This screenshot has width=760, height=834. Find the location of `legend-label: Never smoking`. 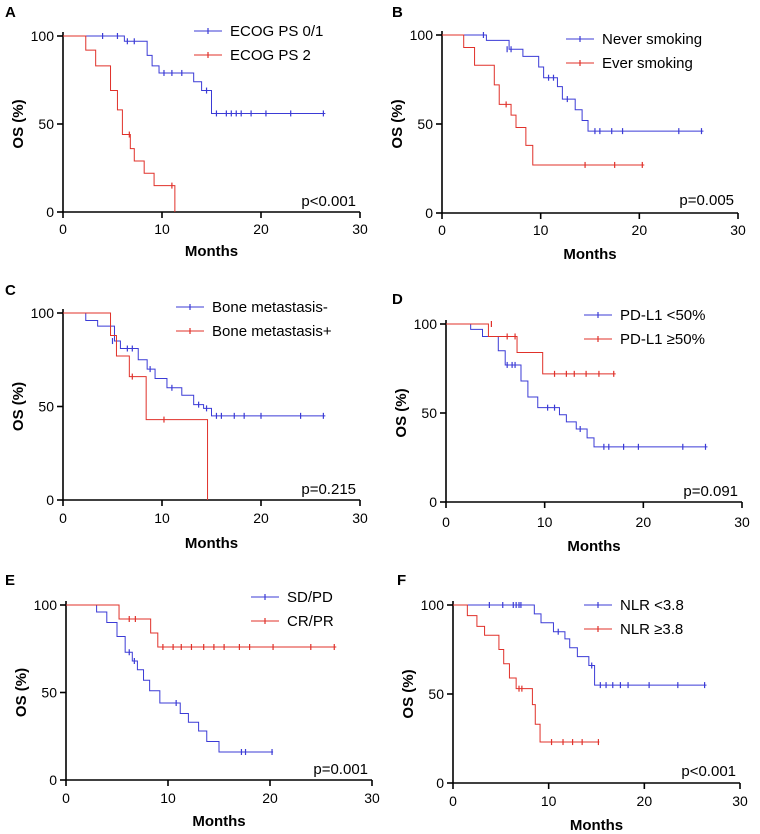

legend-label: Never smoking is located at coordinates (652, 39).